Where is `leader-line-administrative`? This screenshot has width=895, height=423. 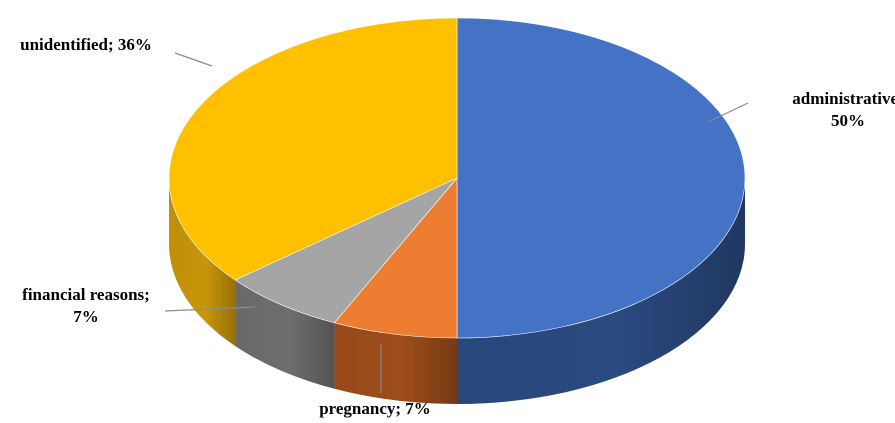
leader-line-administrative is located at coordinates (728, 112).